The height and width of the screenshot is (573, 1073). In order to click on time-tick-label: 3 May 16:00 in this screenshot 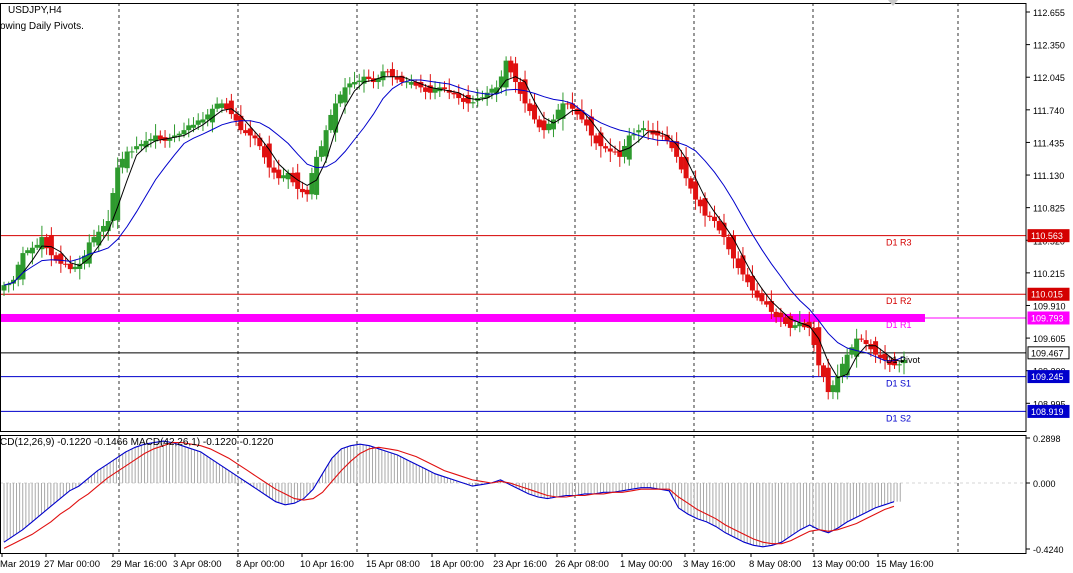, I will do `click(709, 564)`.